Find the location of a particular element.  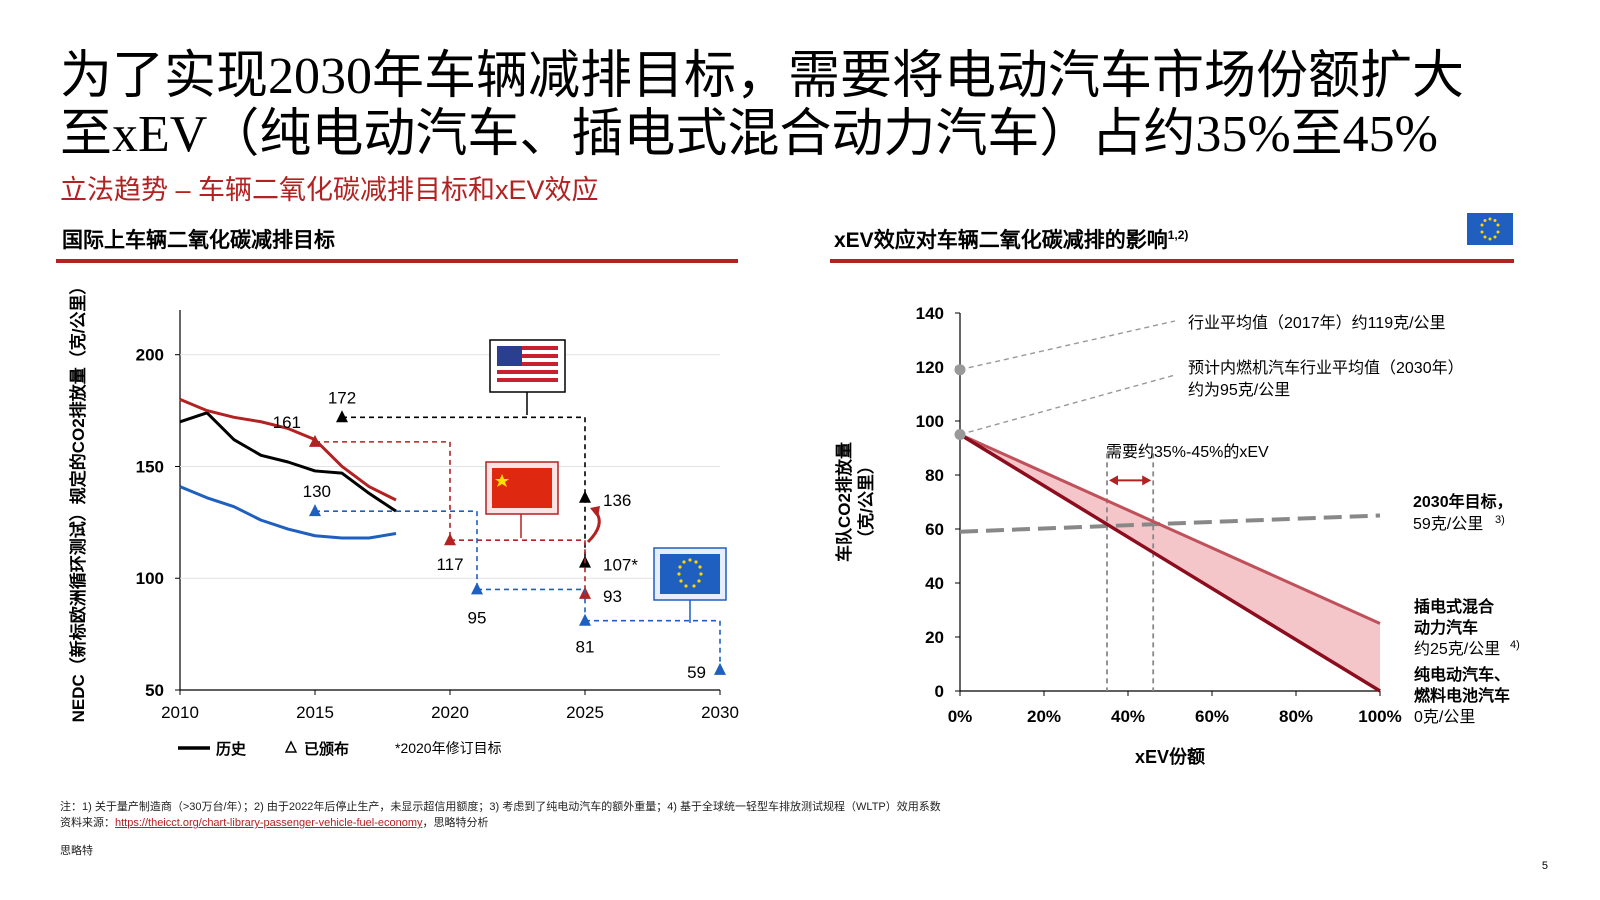

title-line-1: 为了实现2030年车辆减排目标，需要将电动汽车市场份额扩大 is located at coordinates (762, 76).